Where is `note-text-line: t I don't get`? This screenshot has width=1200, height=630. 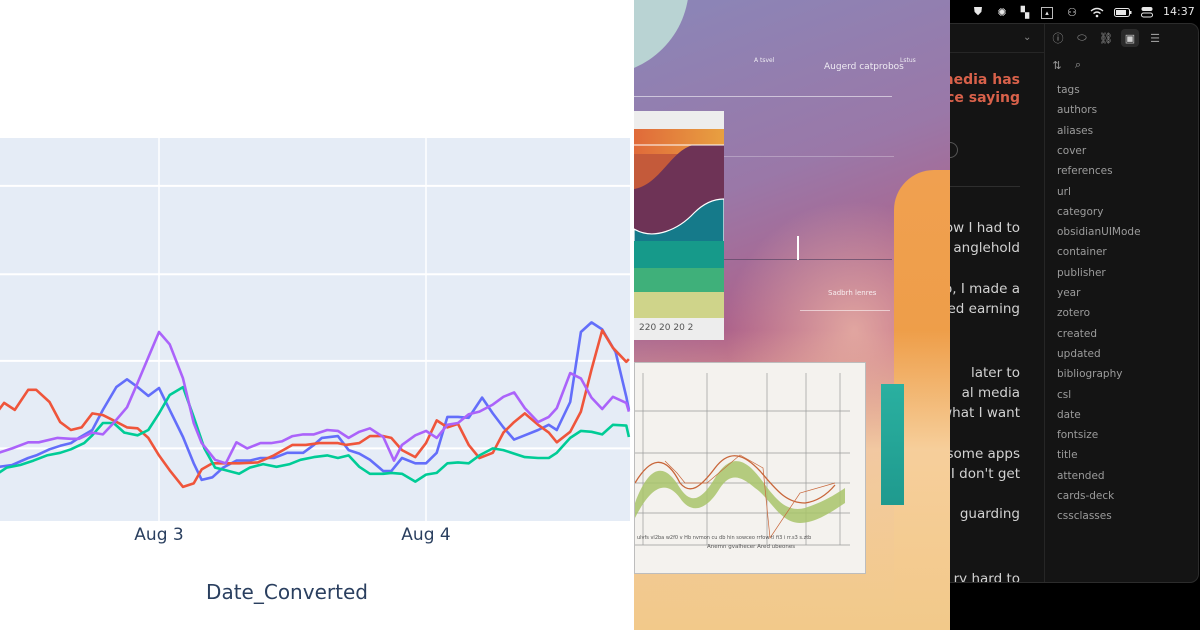 note-text-line: t I don't get is located at coordinates (985, 474).